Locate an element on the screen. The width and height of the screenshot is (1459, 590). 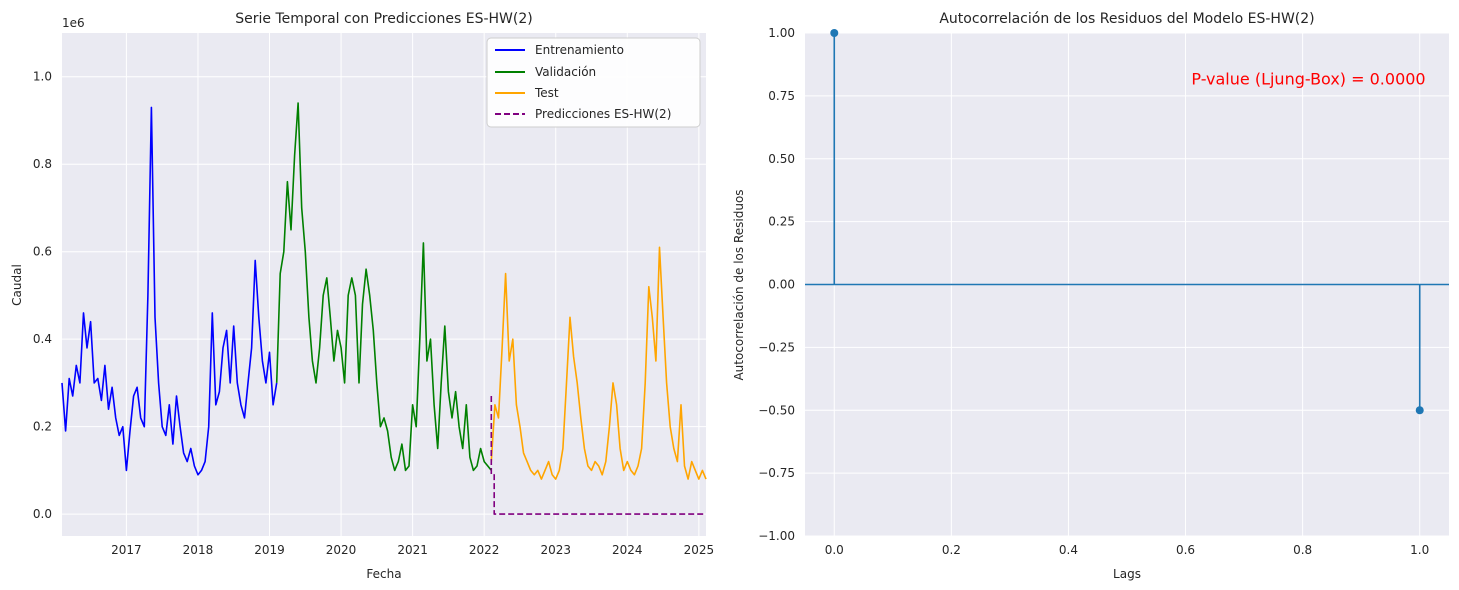
left-x-tick-label: 2022 is located at coordinates (484, 550).